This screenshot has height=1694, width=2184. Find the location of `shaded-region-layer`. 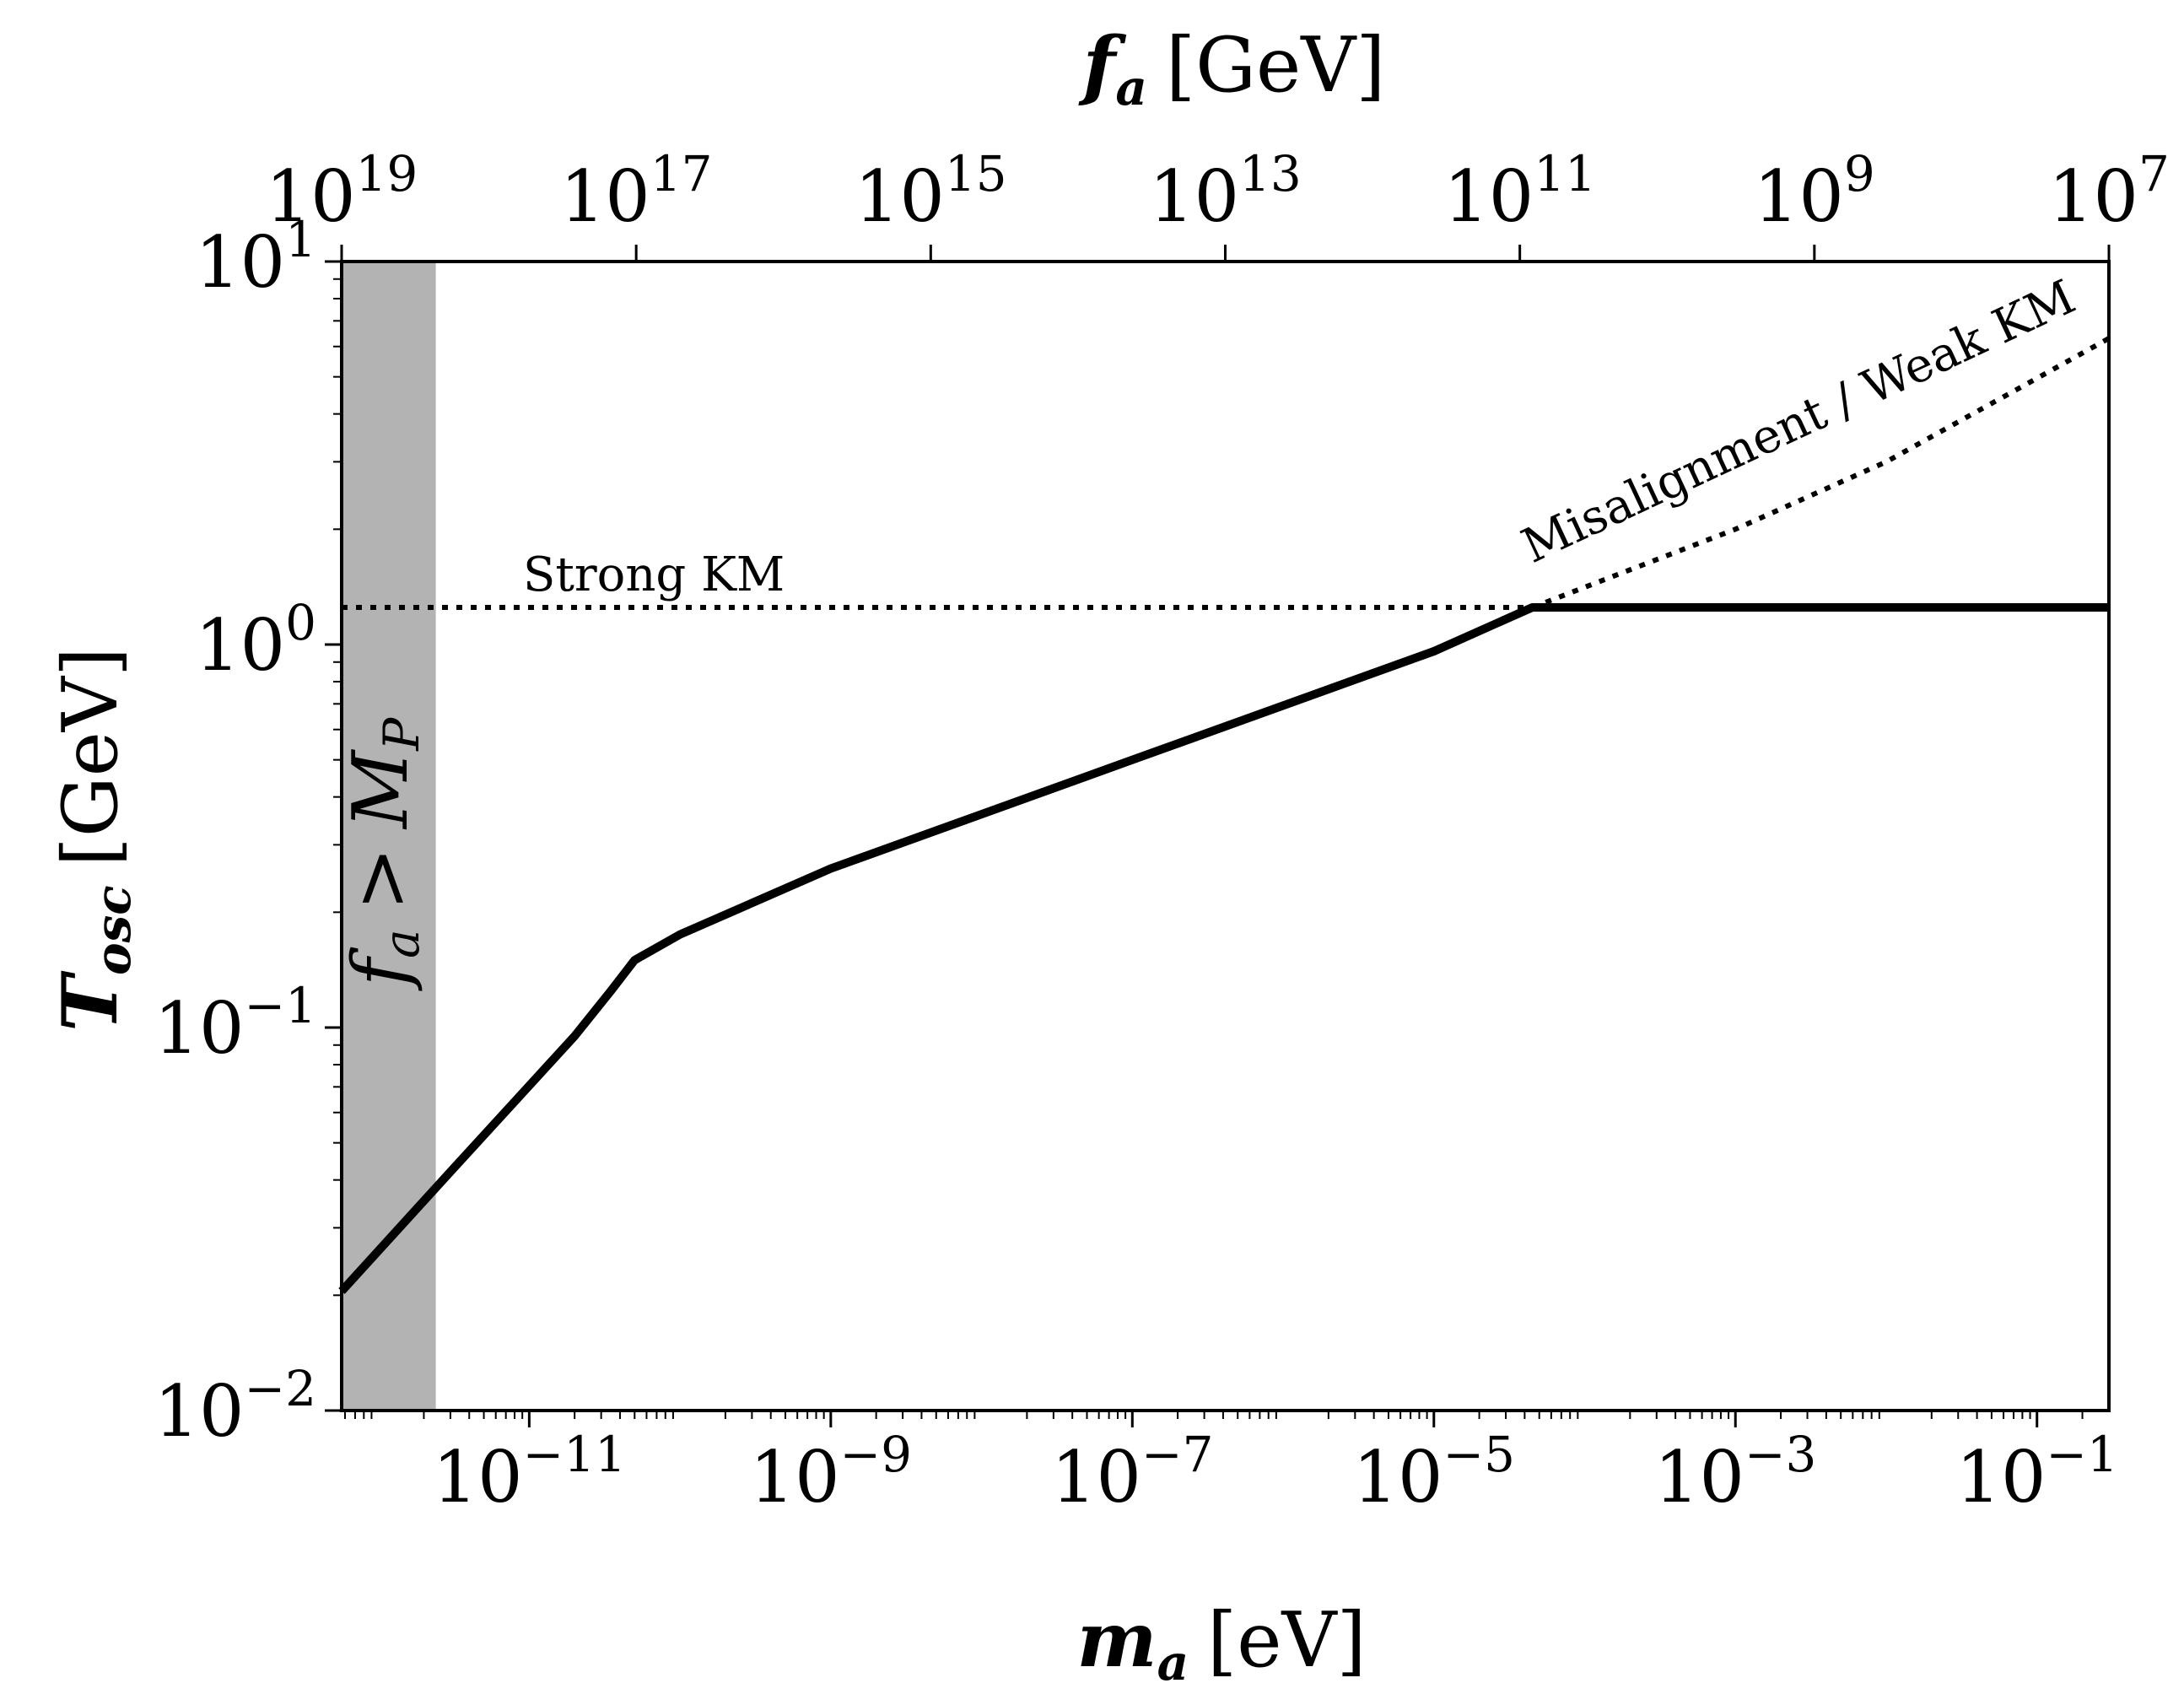

shaded-region-layer is located at coordinates (389, 836).